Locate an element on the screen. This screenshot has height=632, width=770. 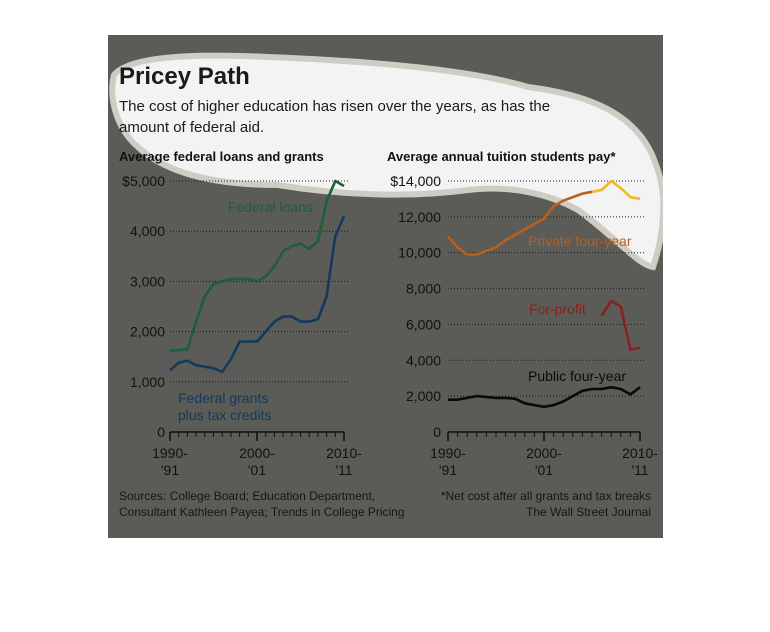
series-line-federal-loans is located at coordinates (257, 265).